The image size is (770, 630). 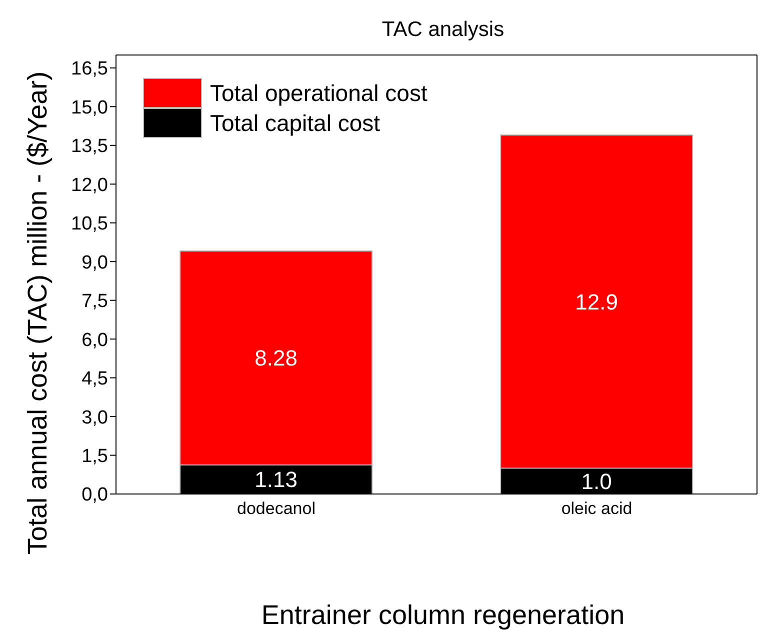 What do you see at coordinates (95, 263) in the screenshot?
I see `y-tick-label: 9,0` at bounding box center [95, 263].